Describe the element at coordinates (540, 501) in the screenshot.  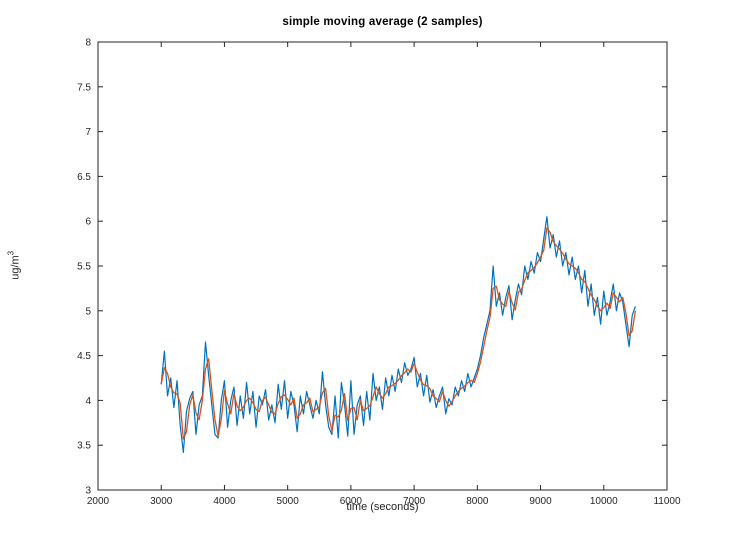
I see `x-tick-label: 9000` at that location.